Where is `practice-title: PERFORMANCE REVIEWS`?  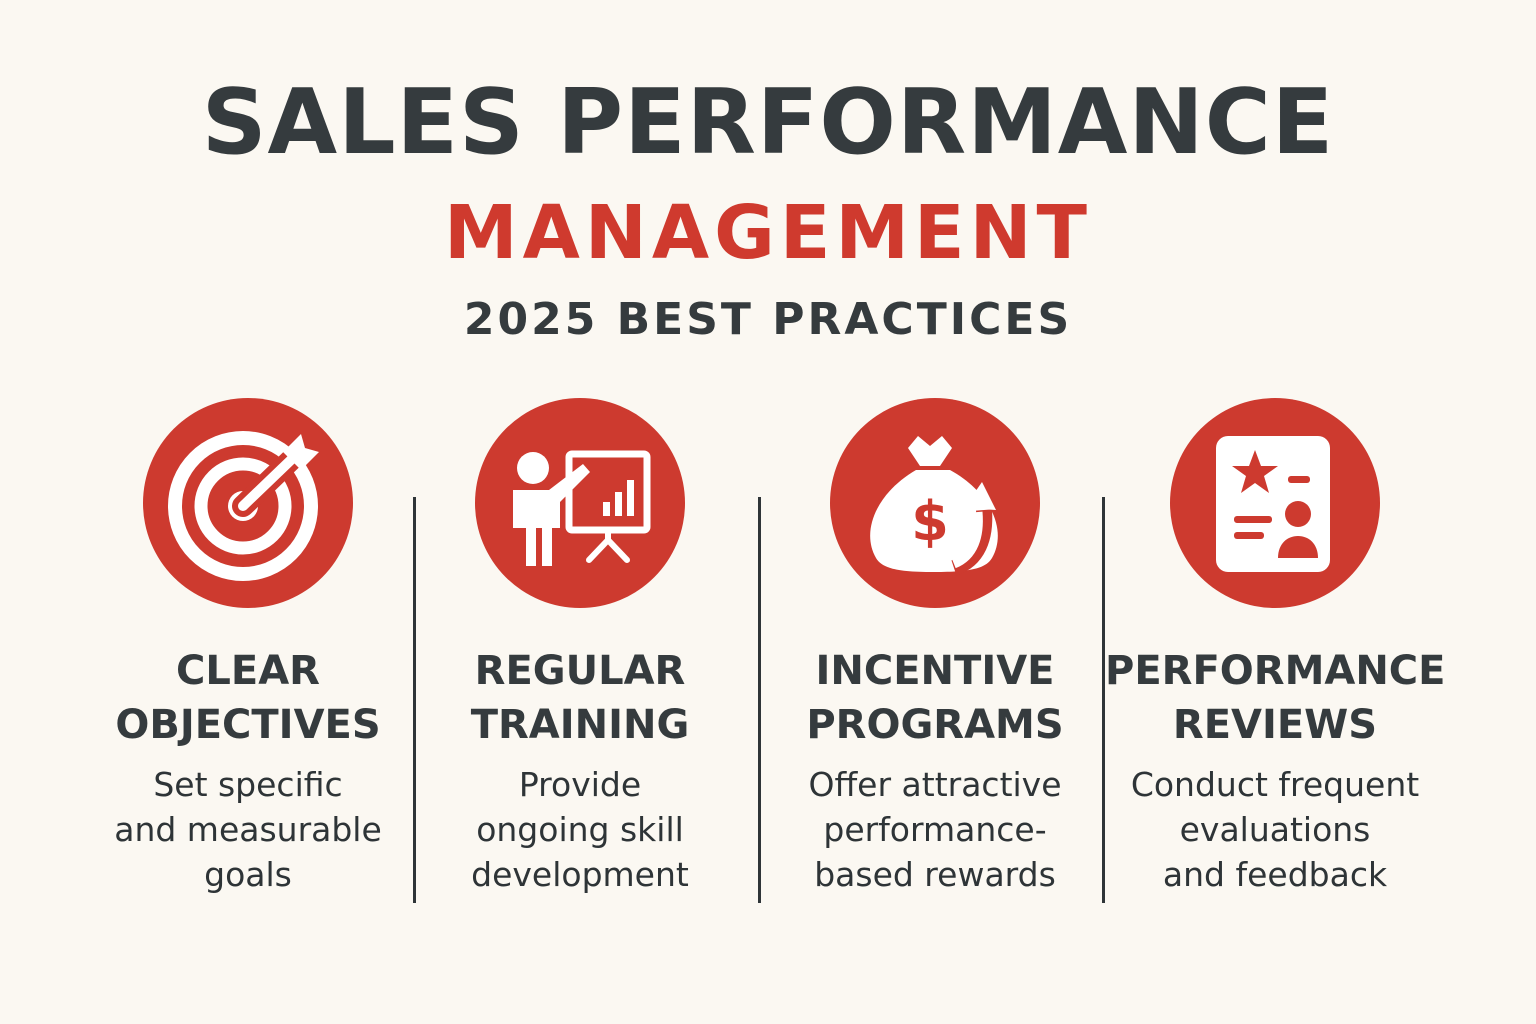 practice-title: PERFORMANCE REVIEWS is located at coordinates (1275, 698).